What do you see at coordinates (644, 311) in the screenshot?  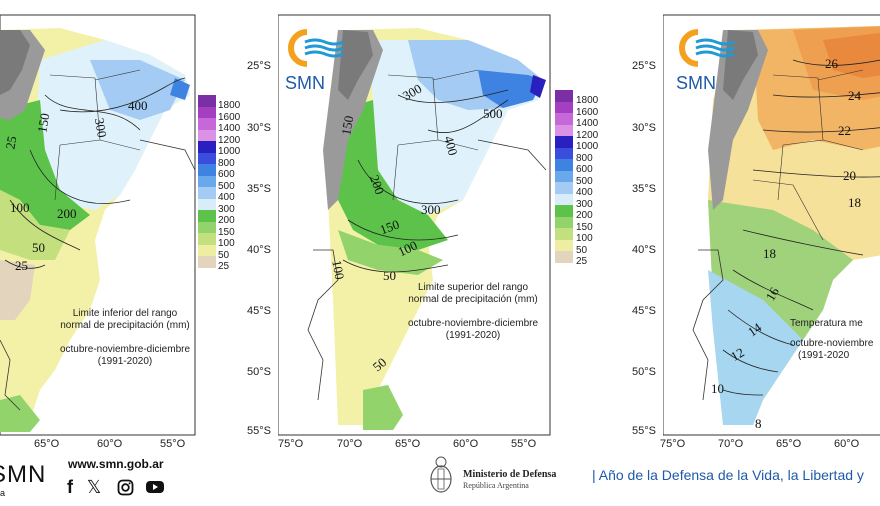 I see `lat-label: 45°S` at bounding box center [644, 311].